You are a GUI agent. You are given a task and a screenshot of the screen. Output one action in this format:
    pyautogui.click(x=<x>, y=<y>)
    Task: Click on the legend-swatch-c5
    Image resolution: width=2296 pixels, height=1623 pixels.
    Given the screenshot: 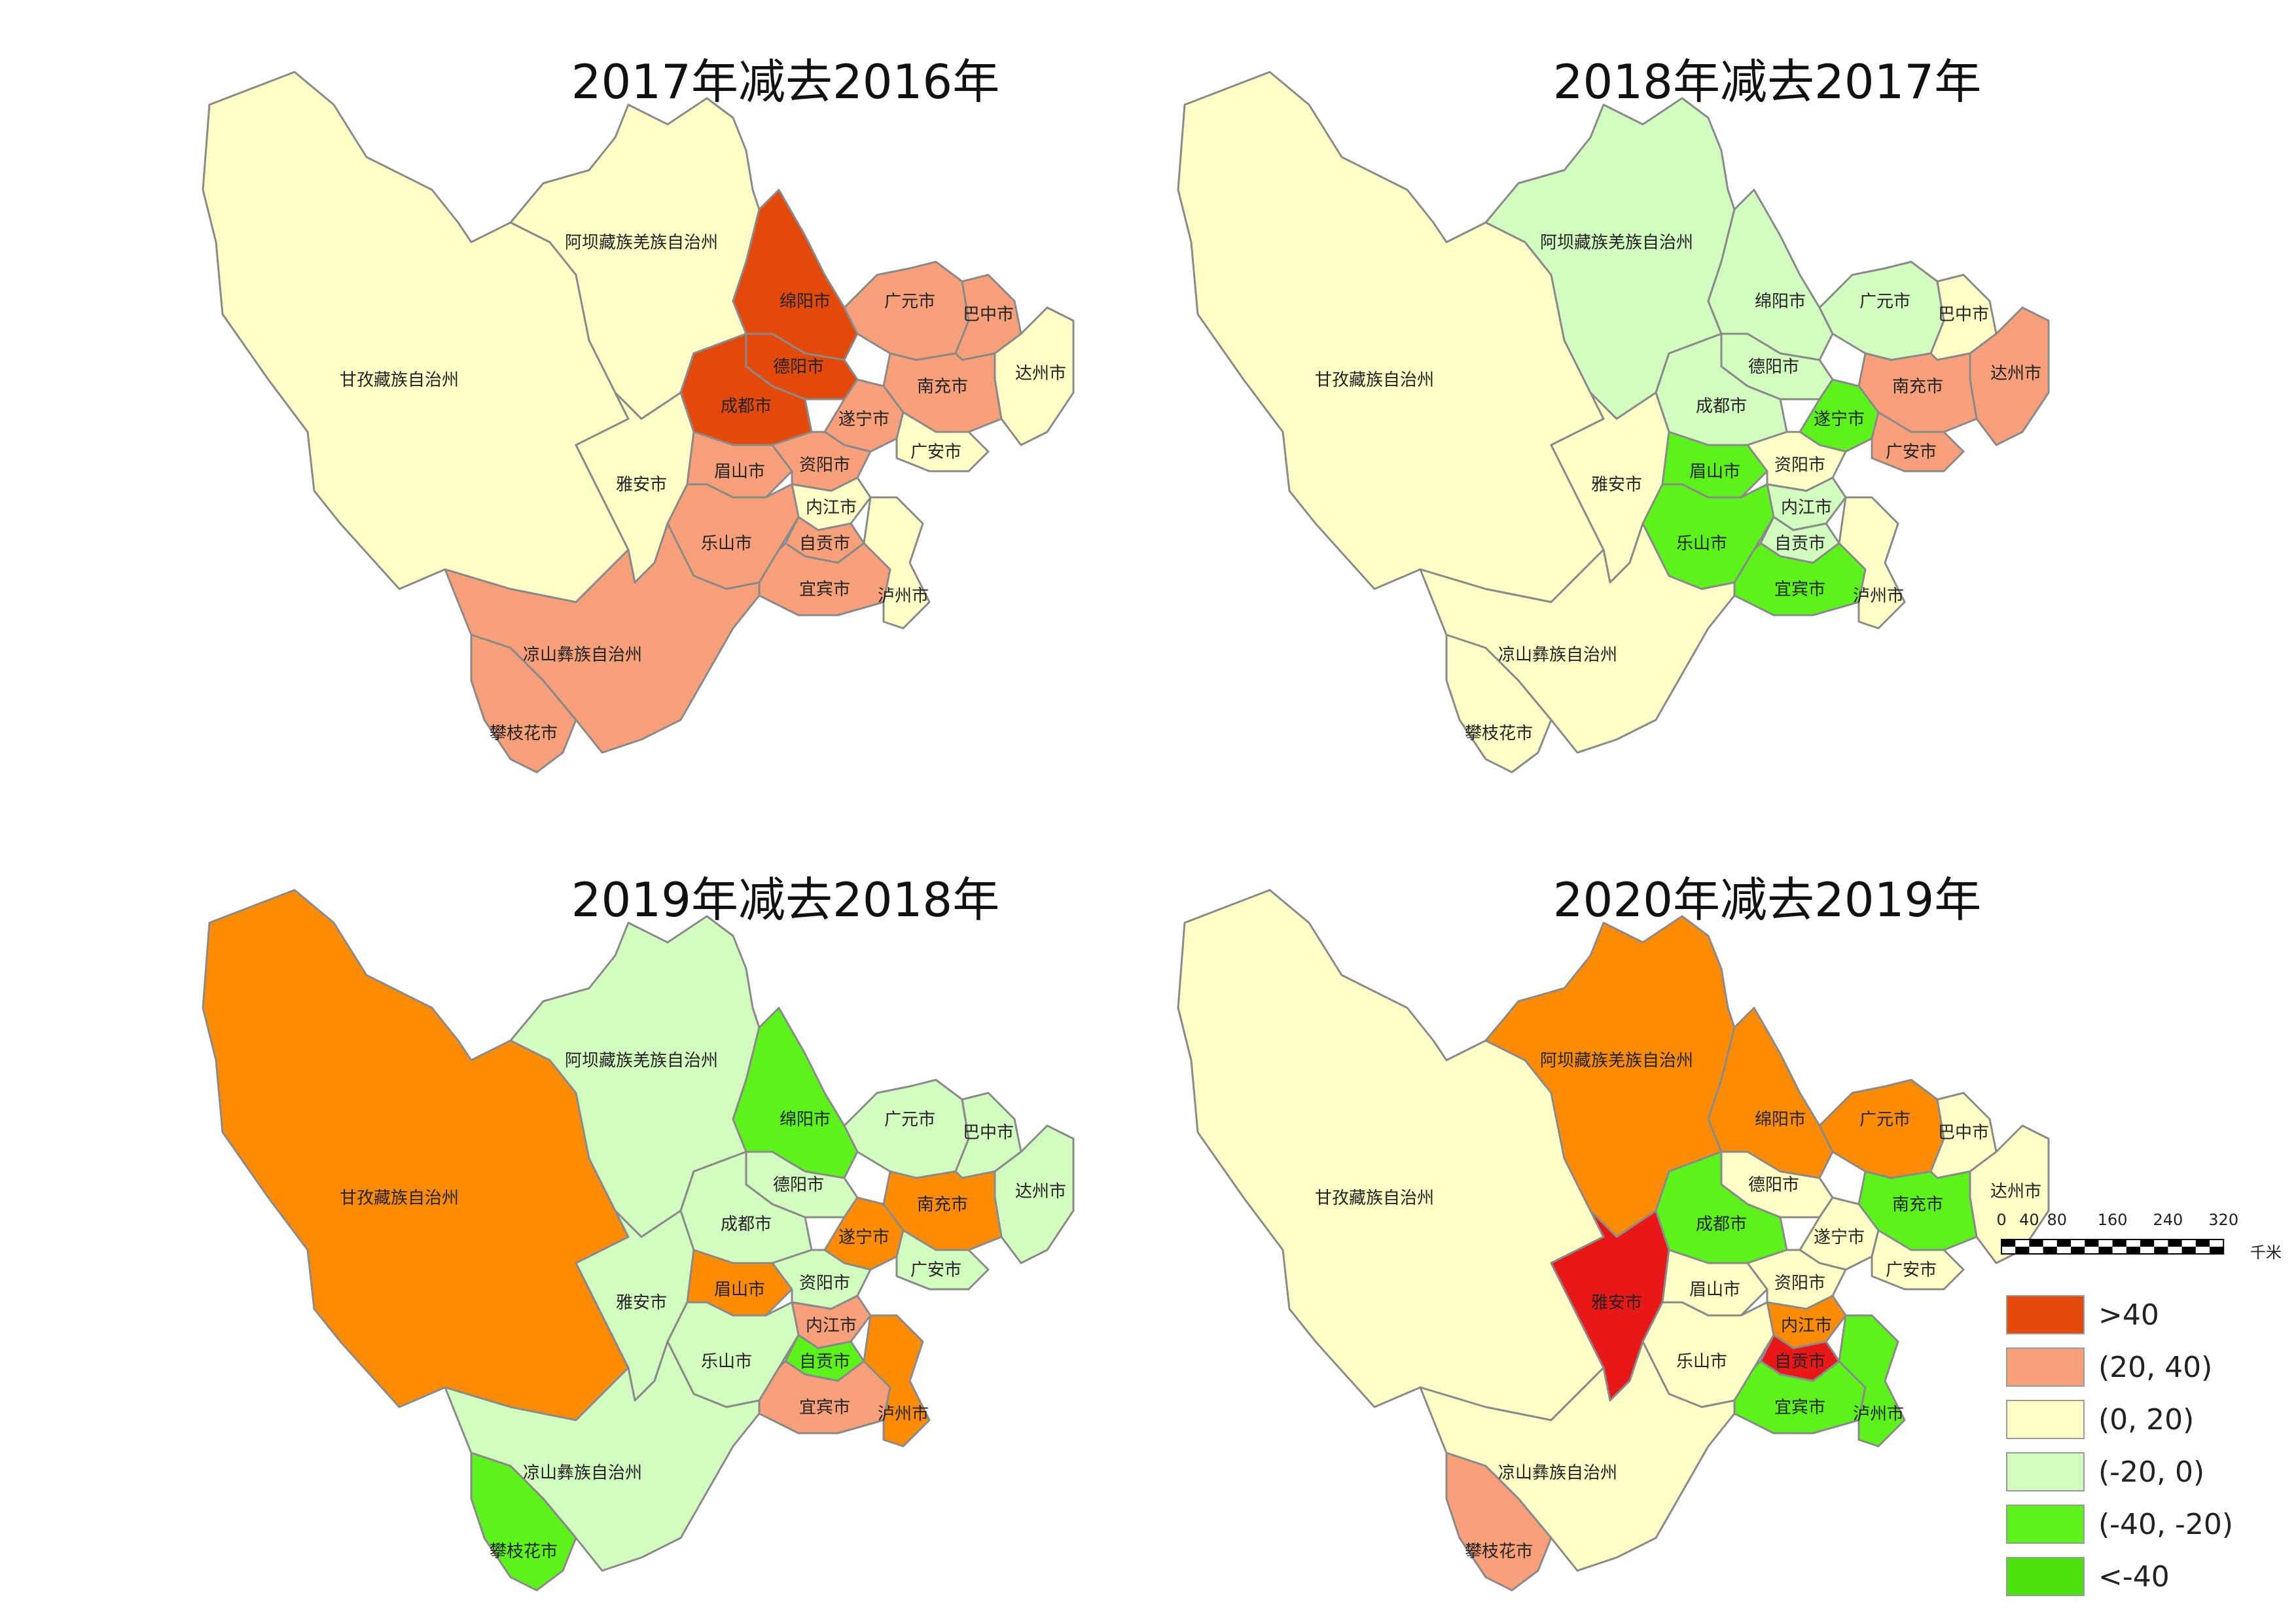 What is the action you would take?
    pyautogui.click(x=2046, y=1524)
    